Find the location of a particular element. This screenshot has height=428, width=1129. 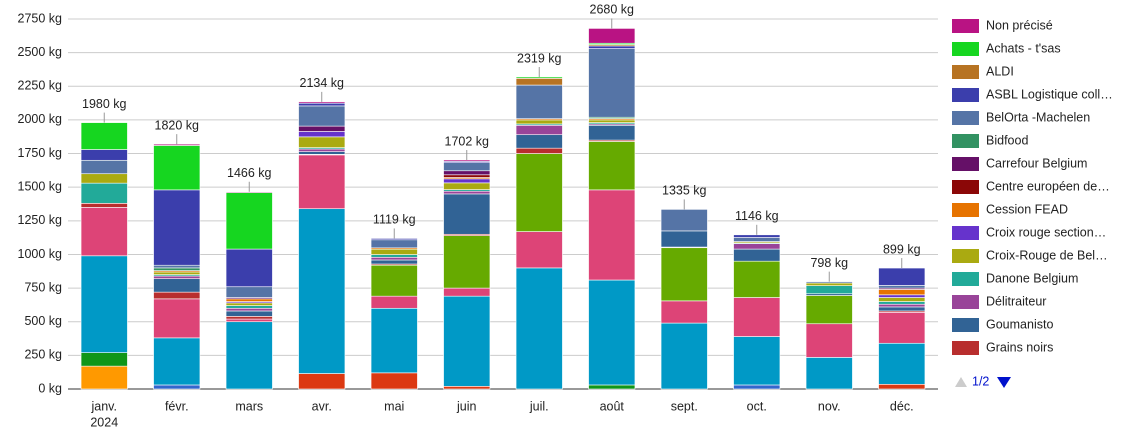

total-label: 1820 kg is located at coordinates (177, 125).